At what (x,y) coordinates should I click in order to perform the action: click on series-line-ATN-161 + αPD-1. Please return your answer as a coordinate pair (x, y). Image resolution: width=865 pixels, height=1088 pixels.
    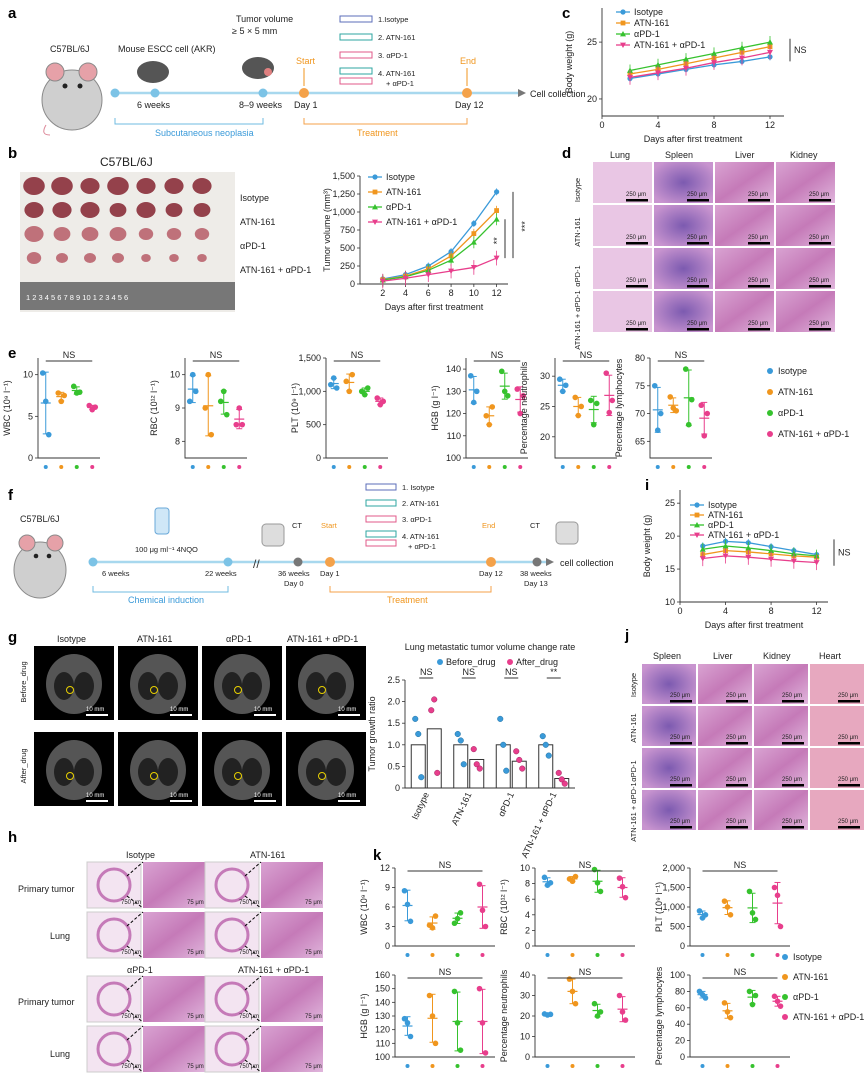
    Looking at the image, I should click on (439, 269).